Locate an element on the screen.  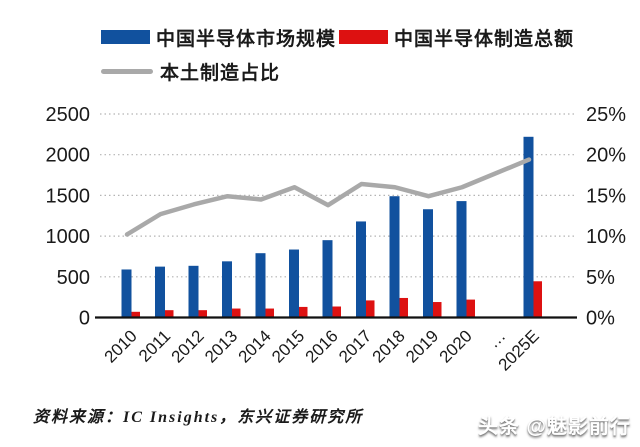
right-axis-tick: 15% is located at coordinates (606, 196).